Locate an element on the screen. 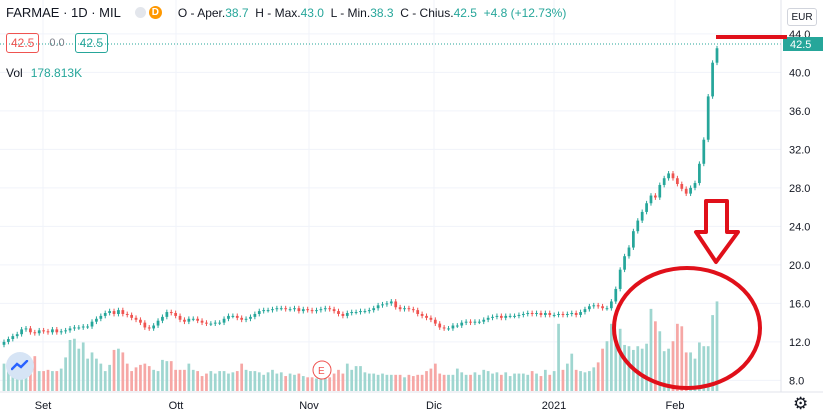  gear-icon: ⚙ is located at coordinates (801, 403).